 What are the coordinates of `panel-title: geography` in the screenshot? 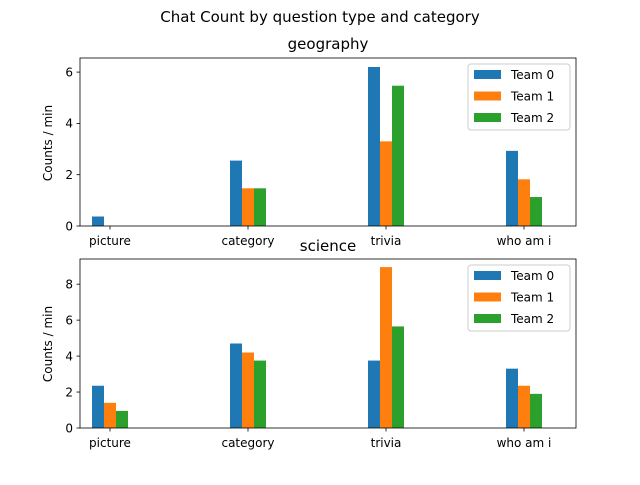 It's located at (328, 44).